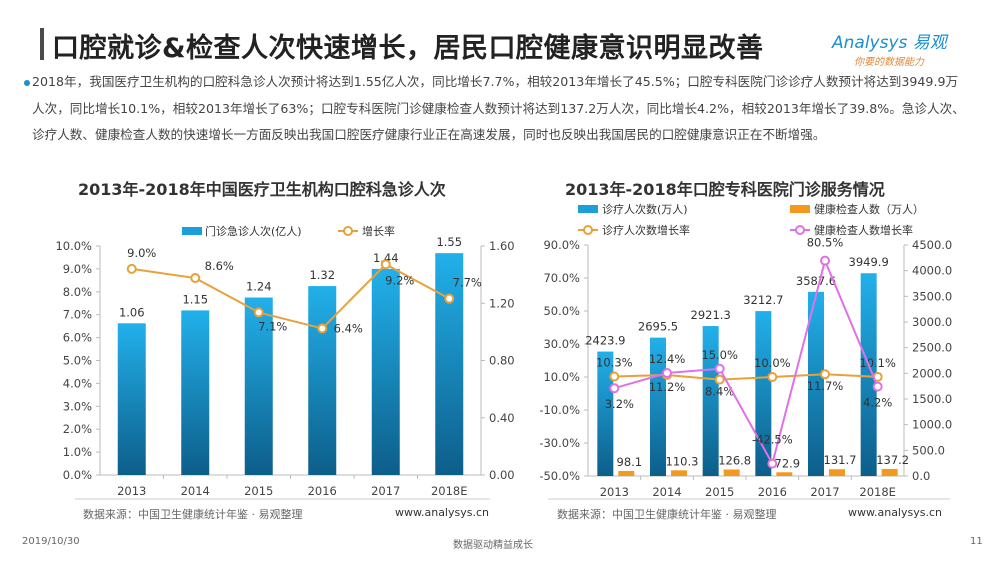 Image resolution: width=1000 pixels, height=563 pixels. I want to click on chart2-site: www.analysys.cn, so click(895, 512).